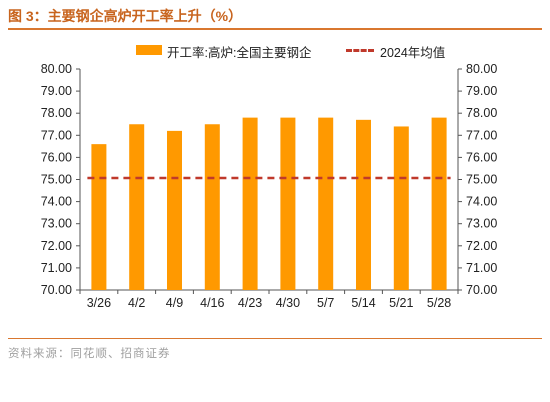 This screenshot has height=402, width=550. Describe the element at coordinates (99, 303) in the screenshot. I see `x-tick-label: 3/26` at that location.